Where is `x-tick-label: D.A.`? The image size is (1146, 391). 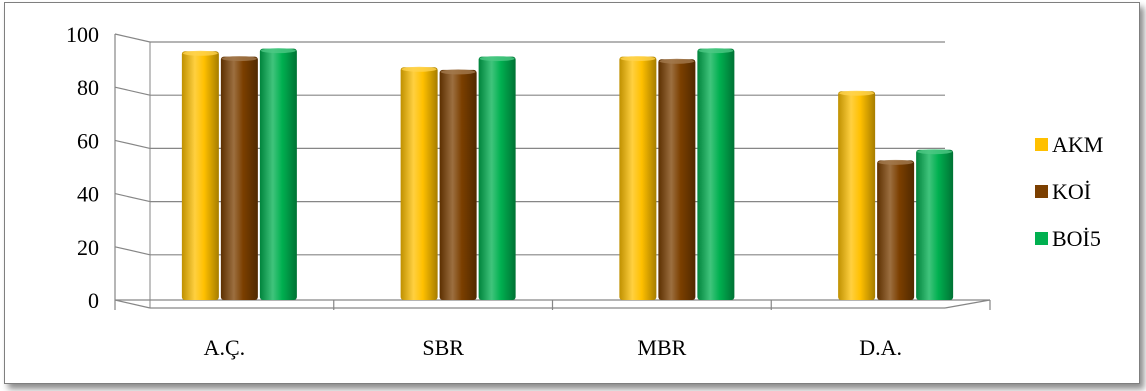
x-tick-label: D.A. is located at coordinates (880, 347).